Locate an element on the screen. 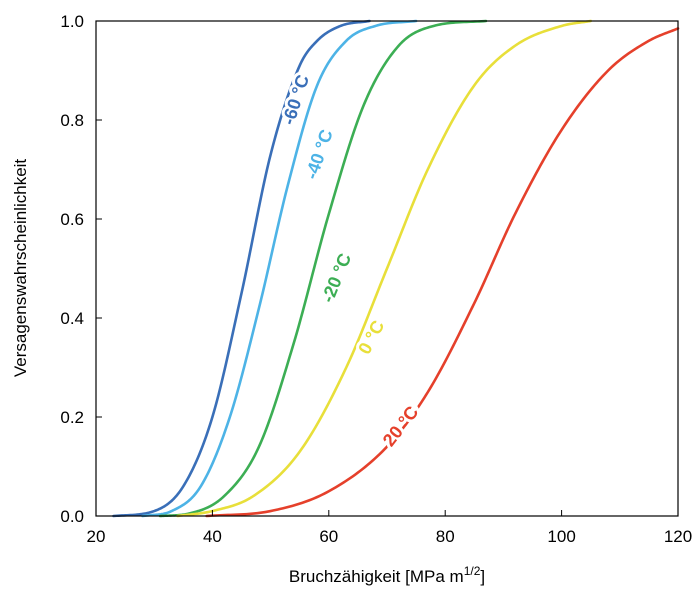 This screenshot has height=595, width=699. y-tick-label: 0.2 is located at coordinates (72, 417).